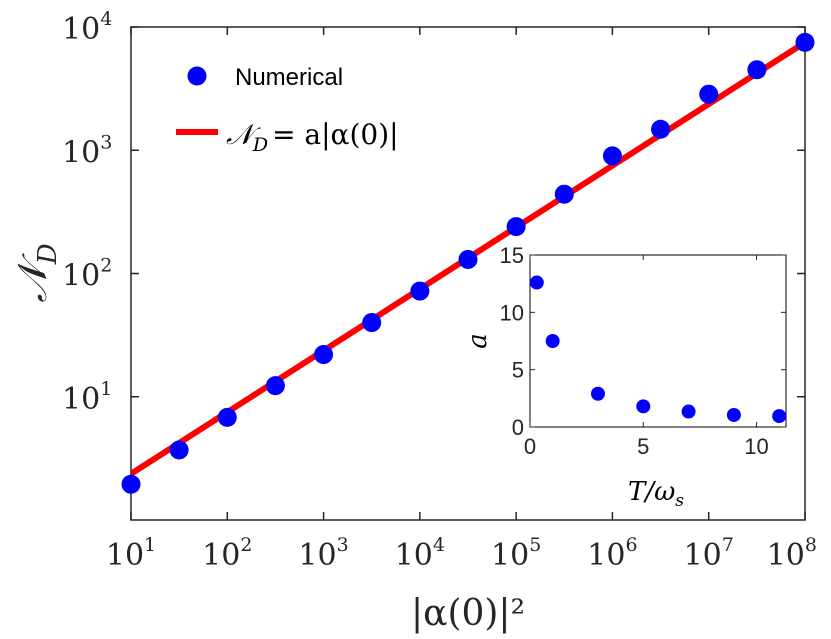  I want to click on x-tick-exponent: 3, so click(343, 545).